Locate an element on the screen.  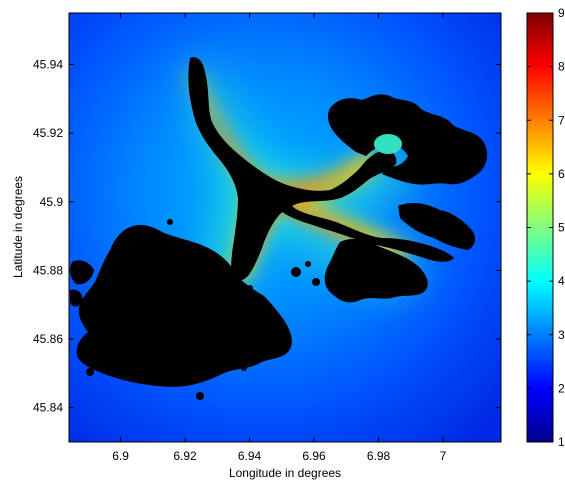
colorbar-ticks: 1 2 3 4 5 6 7 8 9 is located at coordinates (546, 227).